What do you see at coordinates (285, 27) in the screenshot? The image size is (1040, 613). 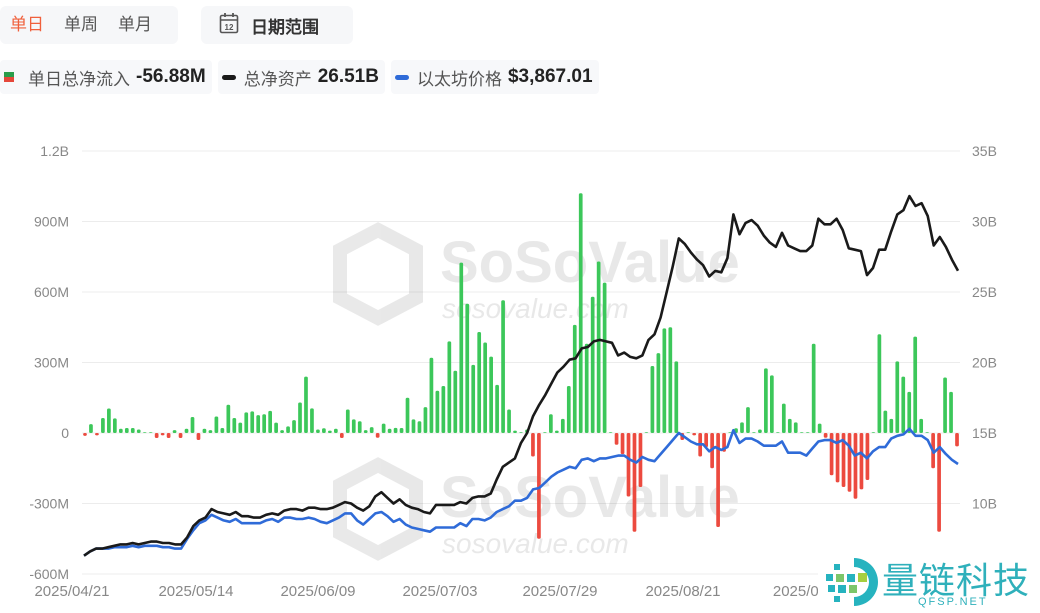 I see `date-range-label: 日期范围` at bounding box center [285, 27].